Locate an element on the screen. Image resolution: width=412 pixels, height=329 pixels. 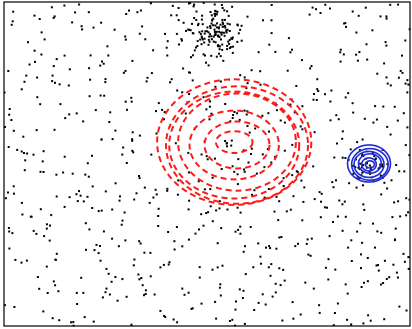
red-dashed-contour is located at coordinates (237, 145).